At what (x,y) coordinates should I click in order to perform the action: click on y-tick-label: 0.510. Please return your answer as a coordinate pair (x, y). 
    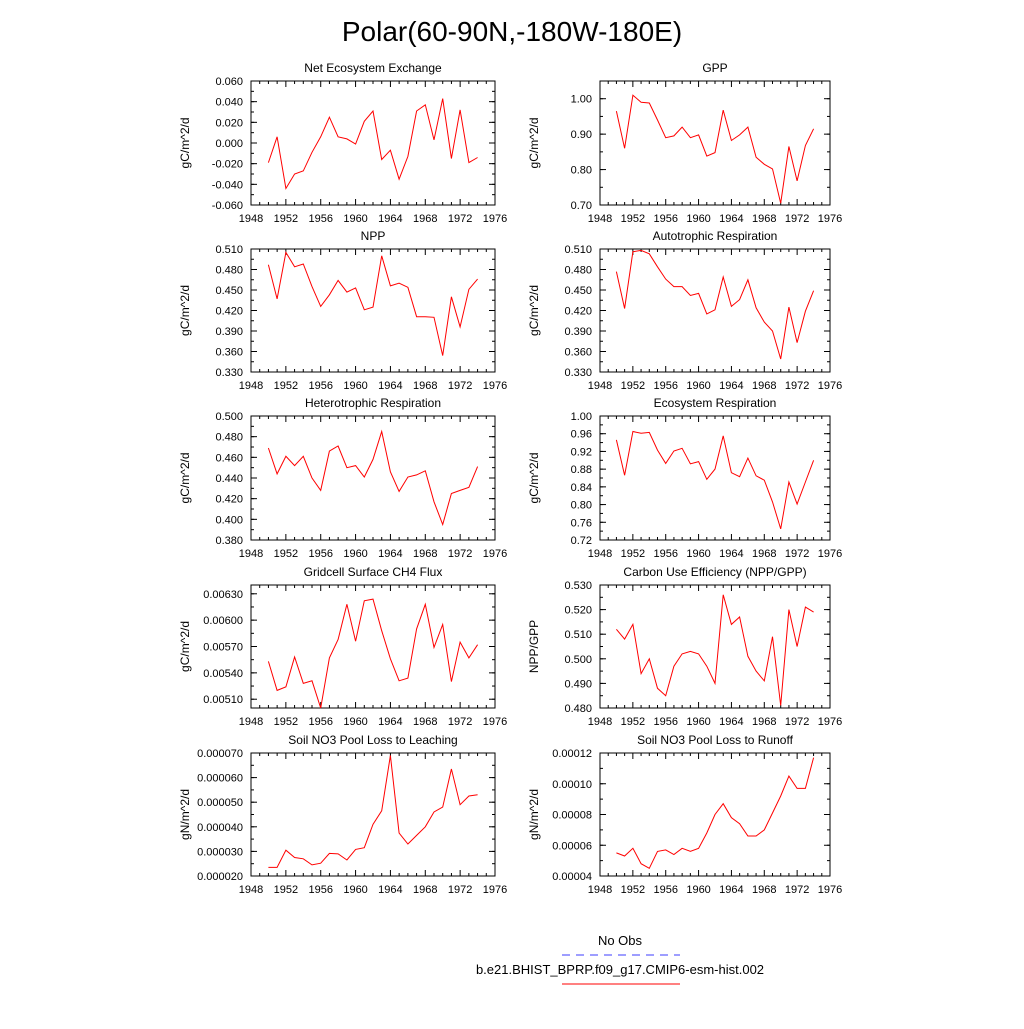
    Looking at the image, I should click on (229, 250).